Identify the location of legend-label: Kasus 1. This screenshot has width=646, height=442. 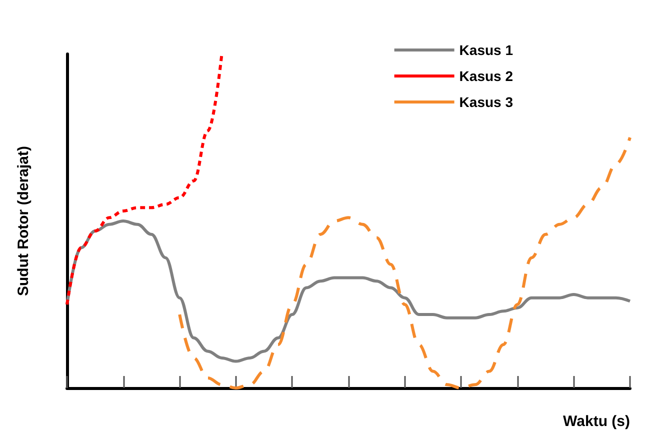
(486, 50).